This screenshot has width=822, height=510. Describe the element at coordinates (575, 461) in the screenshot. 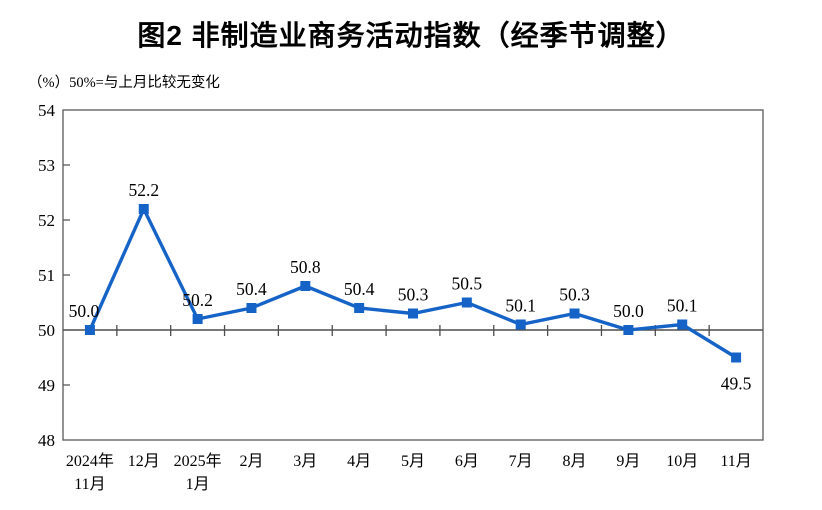

I see `x-axis-category-label: 8月` at that location.